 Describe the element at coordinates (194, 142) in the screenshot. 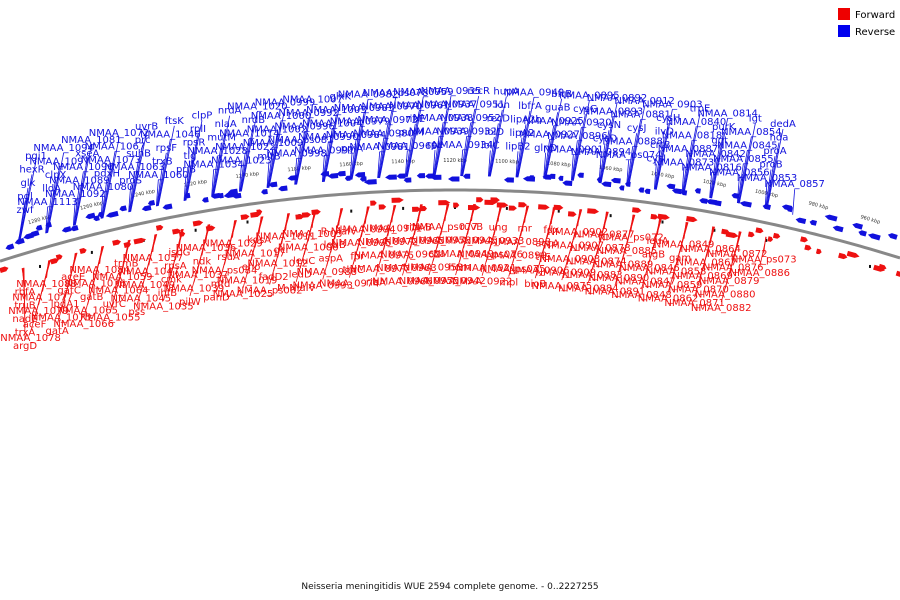

I see `reverse-gene-label: rpsR` at that location.